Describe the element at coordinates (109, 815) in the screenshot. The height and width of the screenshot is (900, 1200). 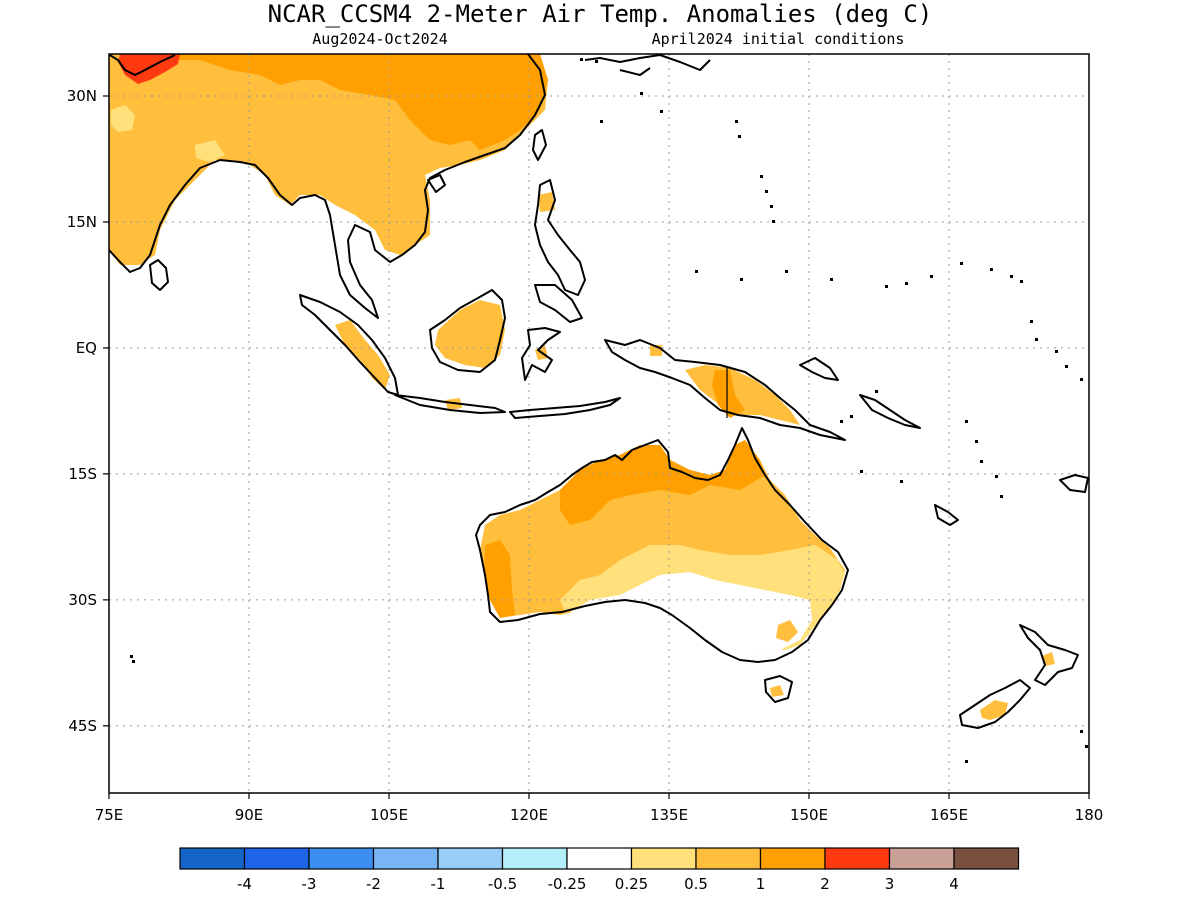
I see `lon-tick-label: 75E` at that location.